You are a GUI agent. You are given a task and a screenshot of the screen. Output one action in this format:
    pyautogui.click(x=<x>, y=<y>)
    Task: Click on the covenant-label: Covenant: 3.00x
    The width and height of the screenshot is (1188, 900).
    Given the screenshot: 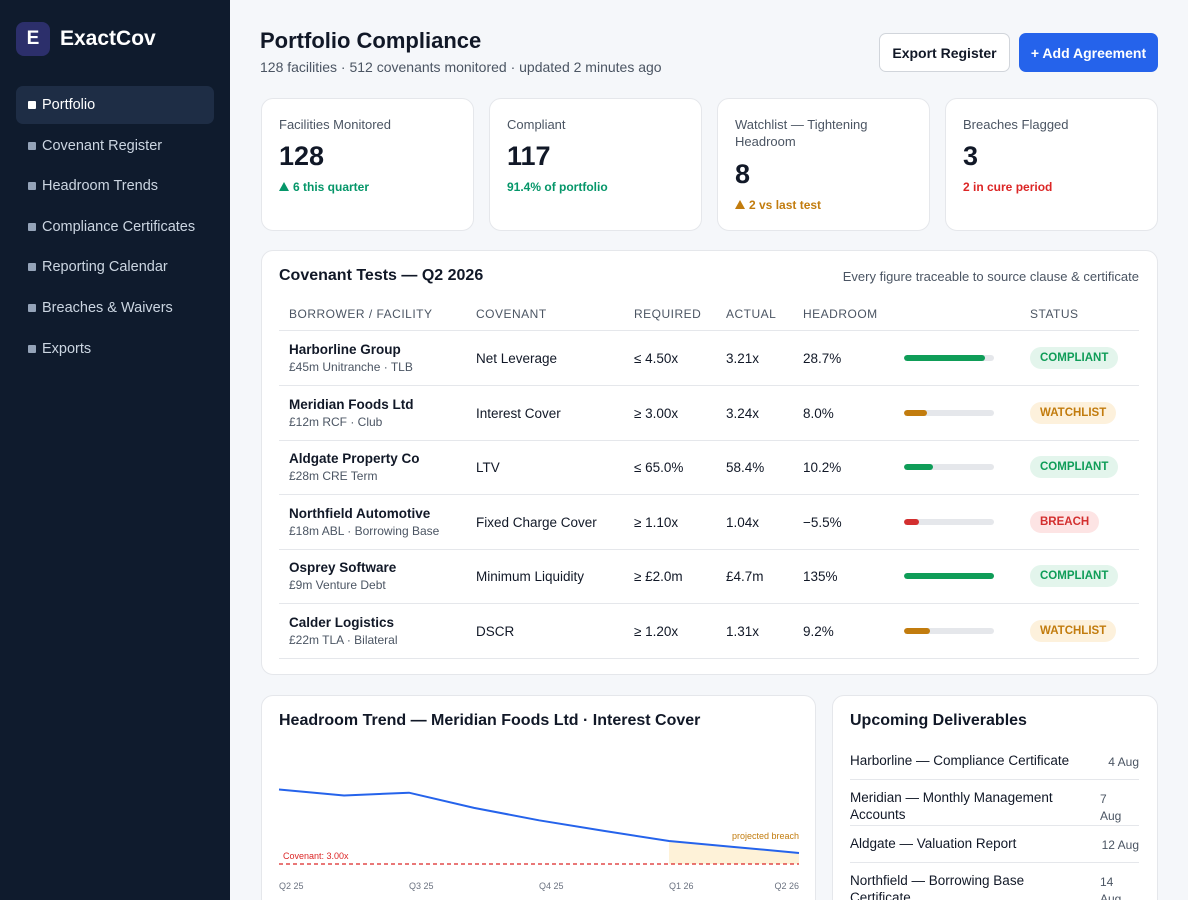 What is the action you would take?
    pyautogui.click(x=316, y=856)
    